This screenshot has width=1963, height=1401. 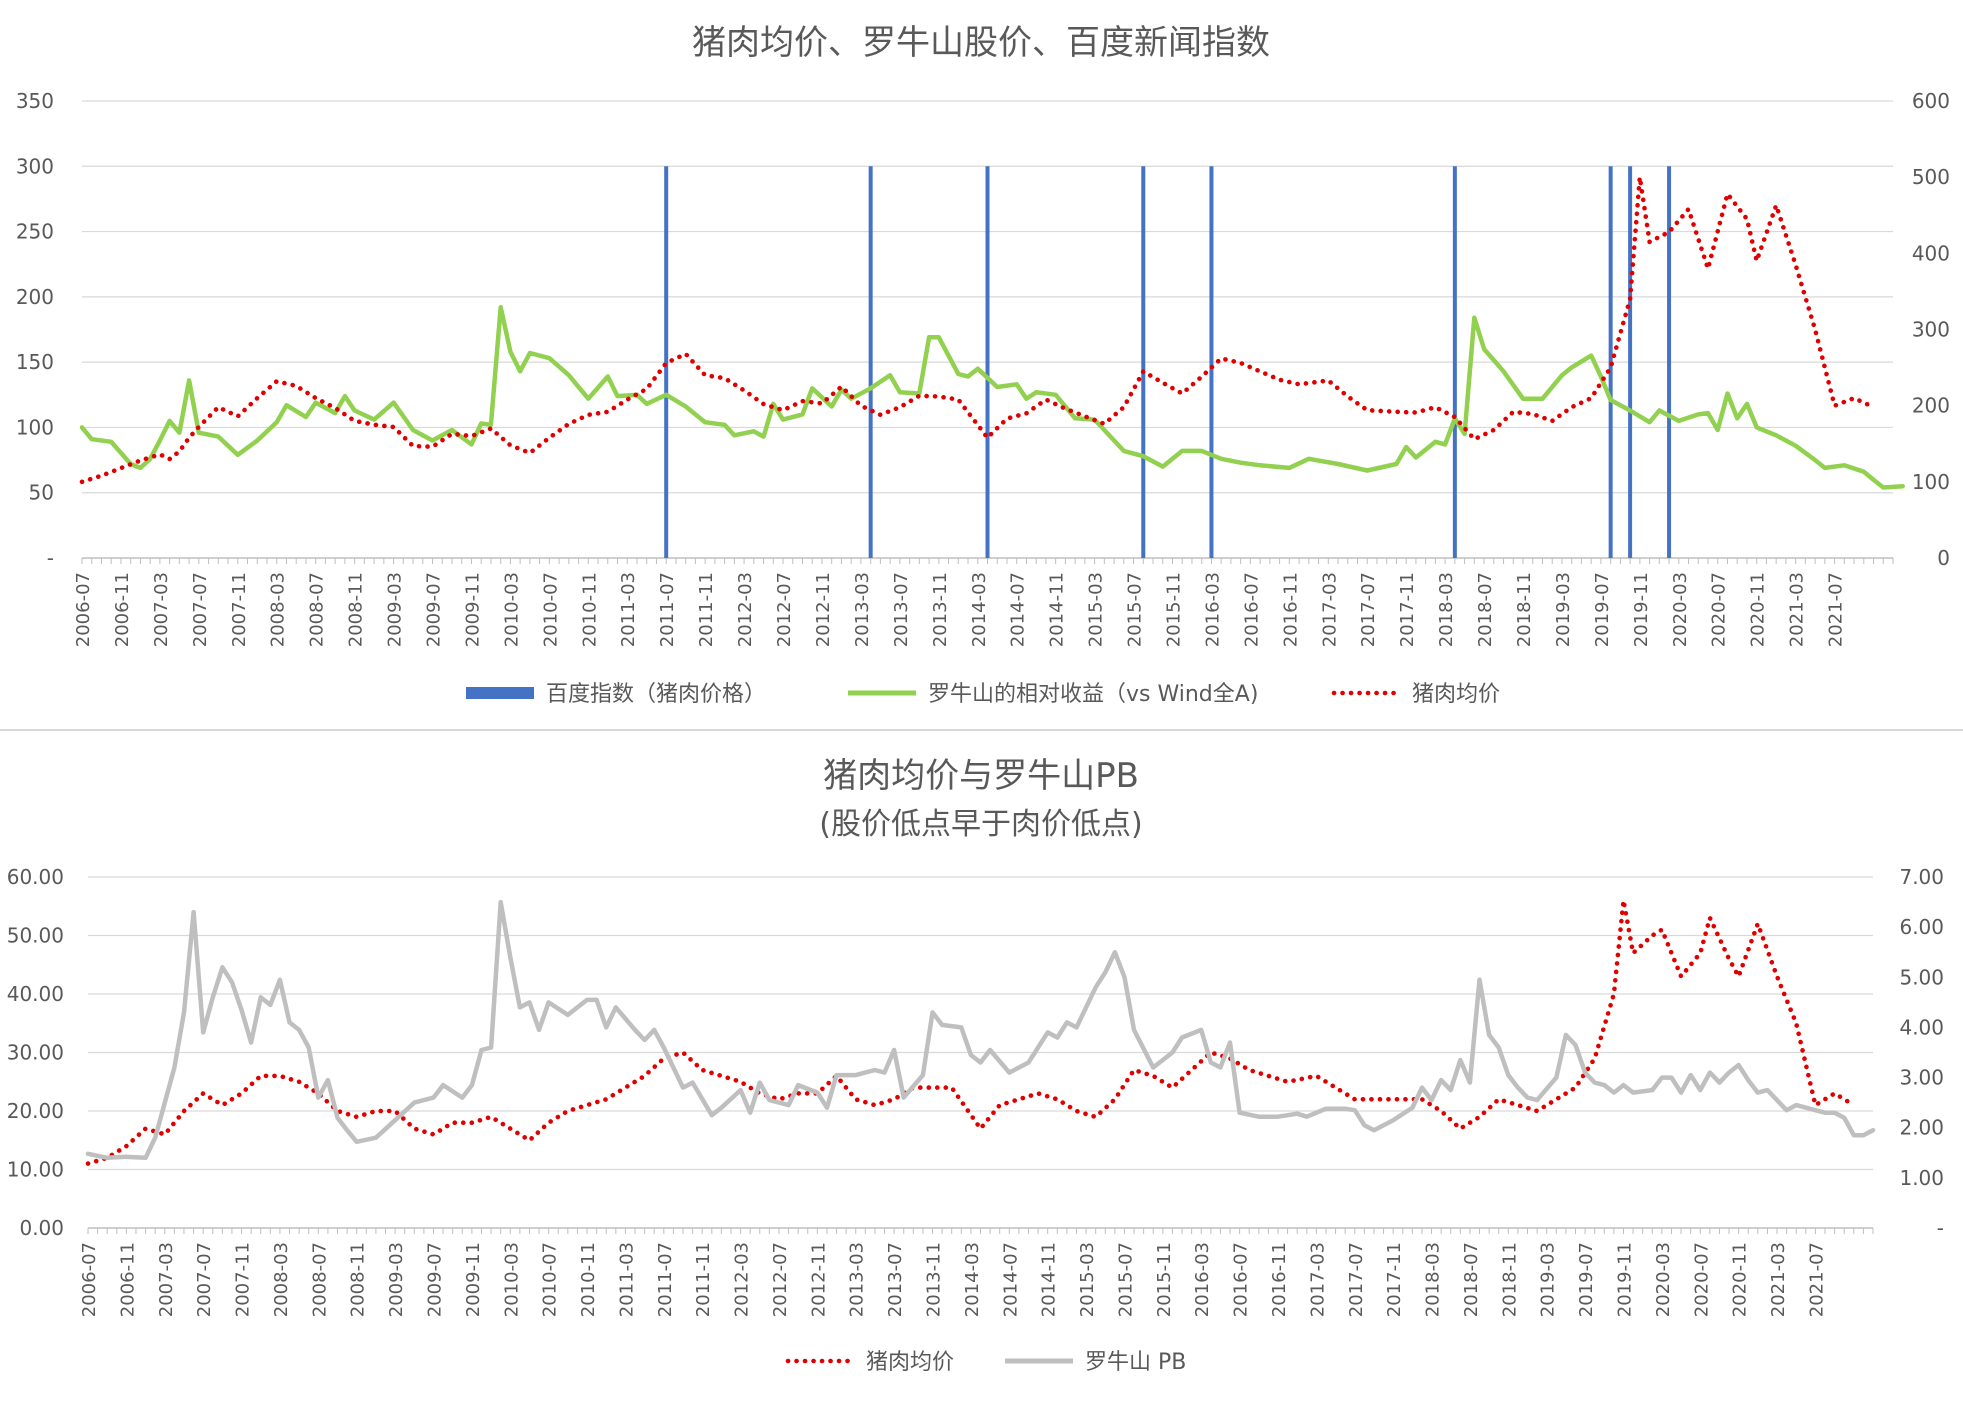 What do you see at coordinates (1471, 1279) in the screenshot?
I see `x-tick-label: 2018-07` at bounding box center [1471, 1279].